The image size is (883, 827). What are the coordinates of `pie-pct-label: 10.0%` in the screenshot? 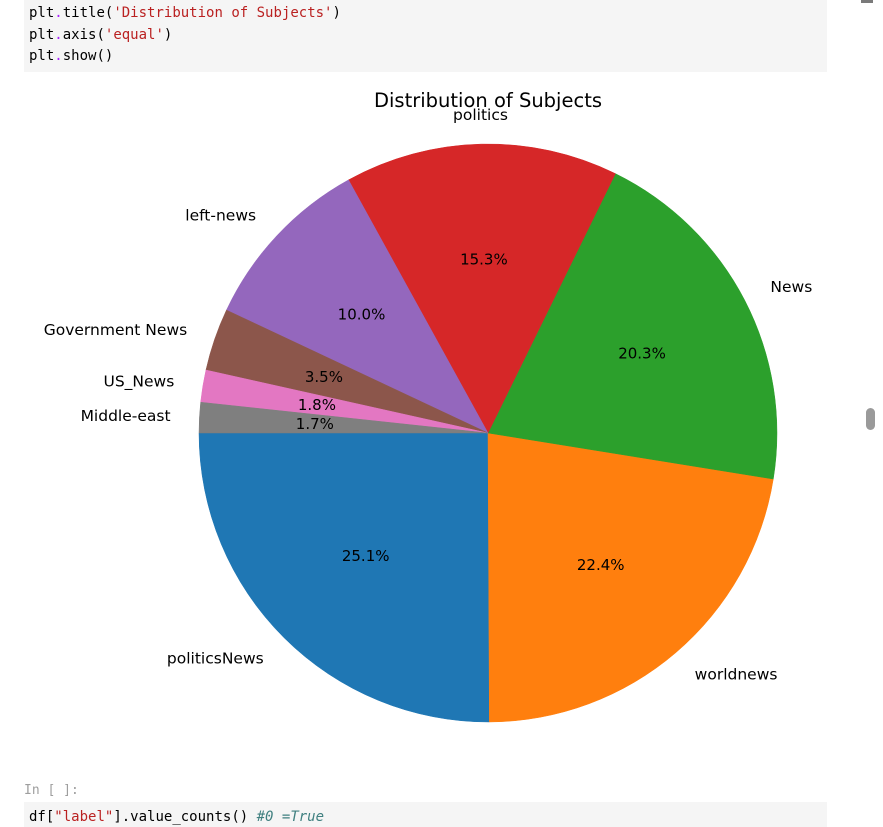 It's located at (362, 314).